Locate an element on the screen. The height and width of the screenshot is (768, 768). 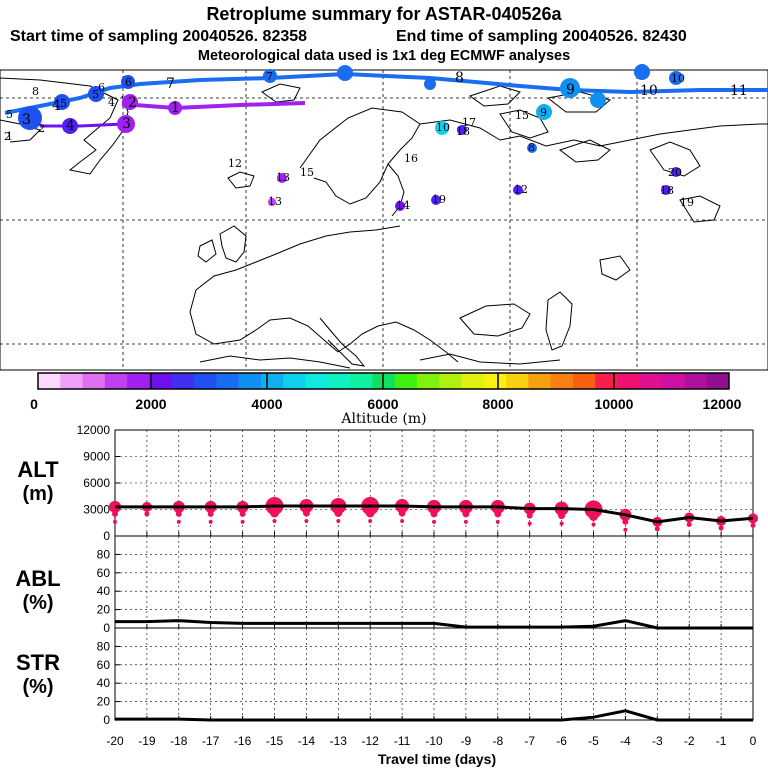
map-point-label: 19 is located at coordinates (687, 202).